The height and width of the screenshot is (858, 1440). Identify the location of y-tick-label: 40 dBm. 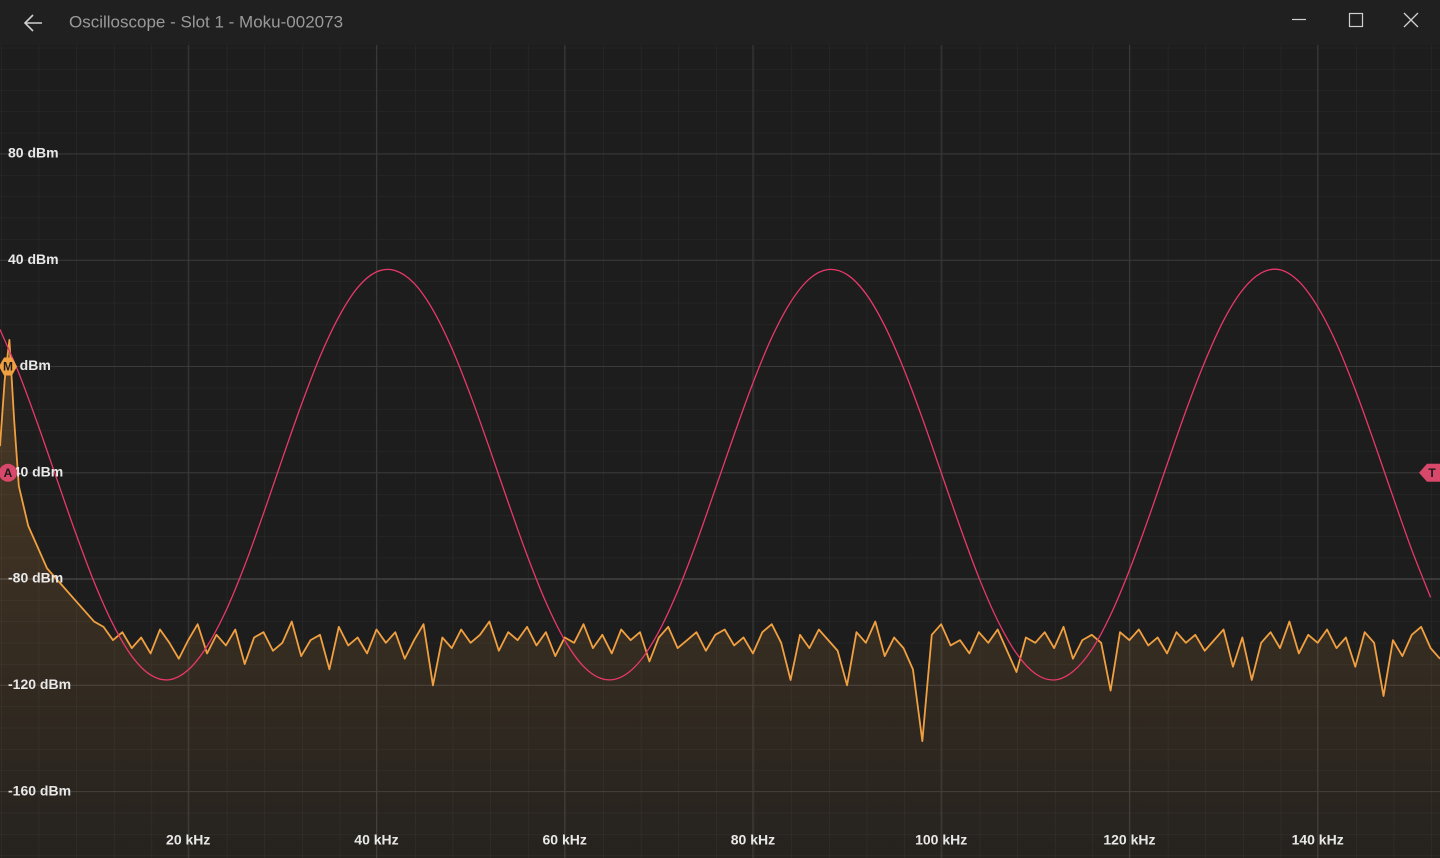
(33, 259).